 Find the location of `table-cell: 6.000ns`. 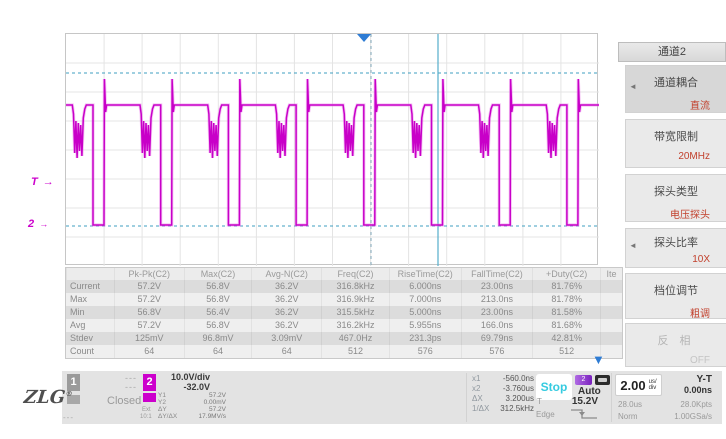

table-cell: 6.000ns is located at coordinates (424, 286).